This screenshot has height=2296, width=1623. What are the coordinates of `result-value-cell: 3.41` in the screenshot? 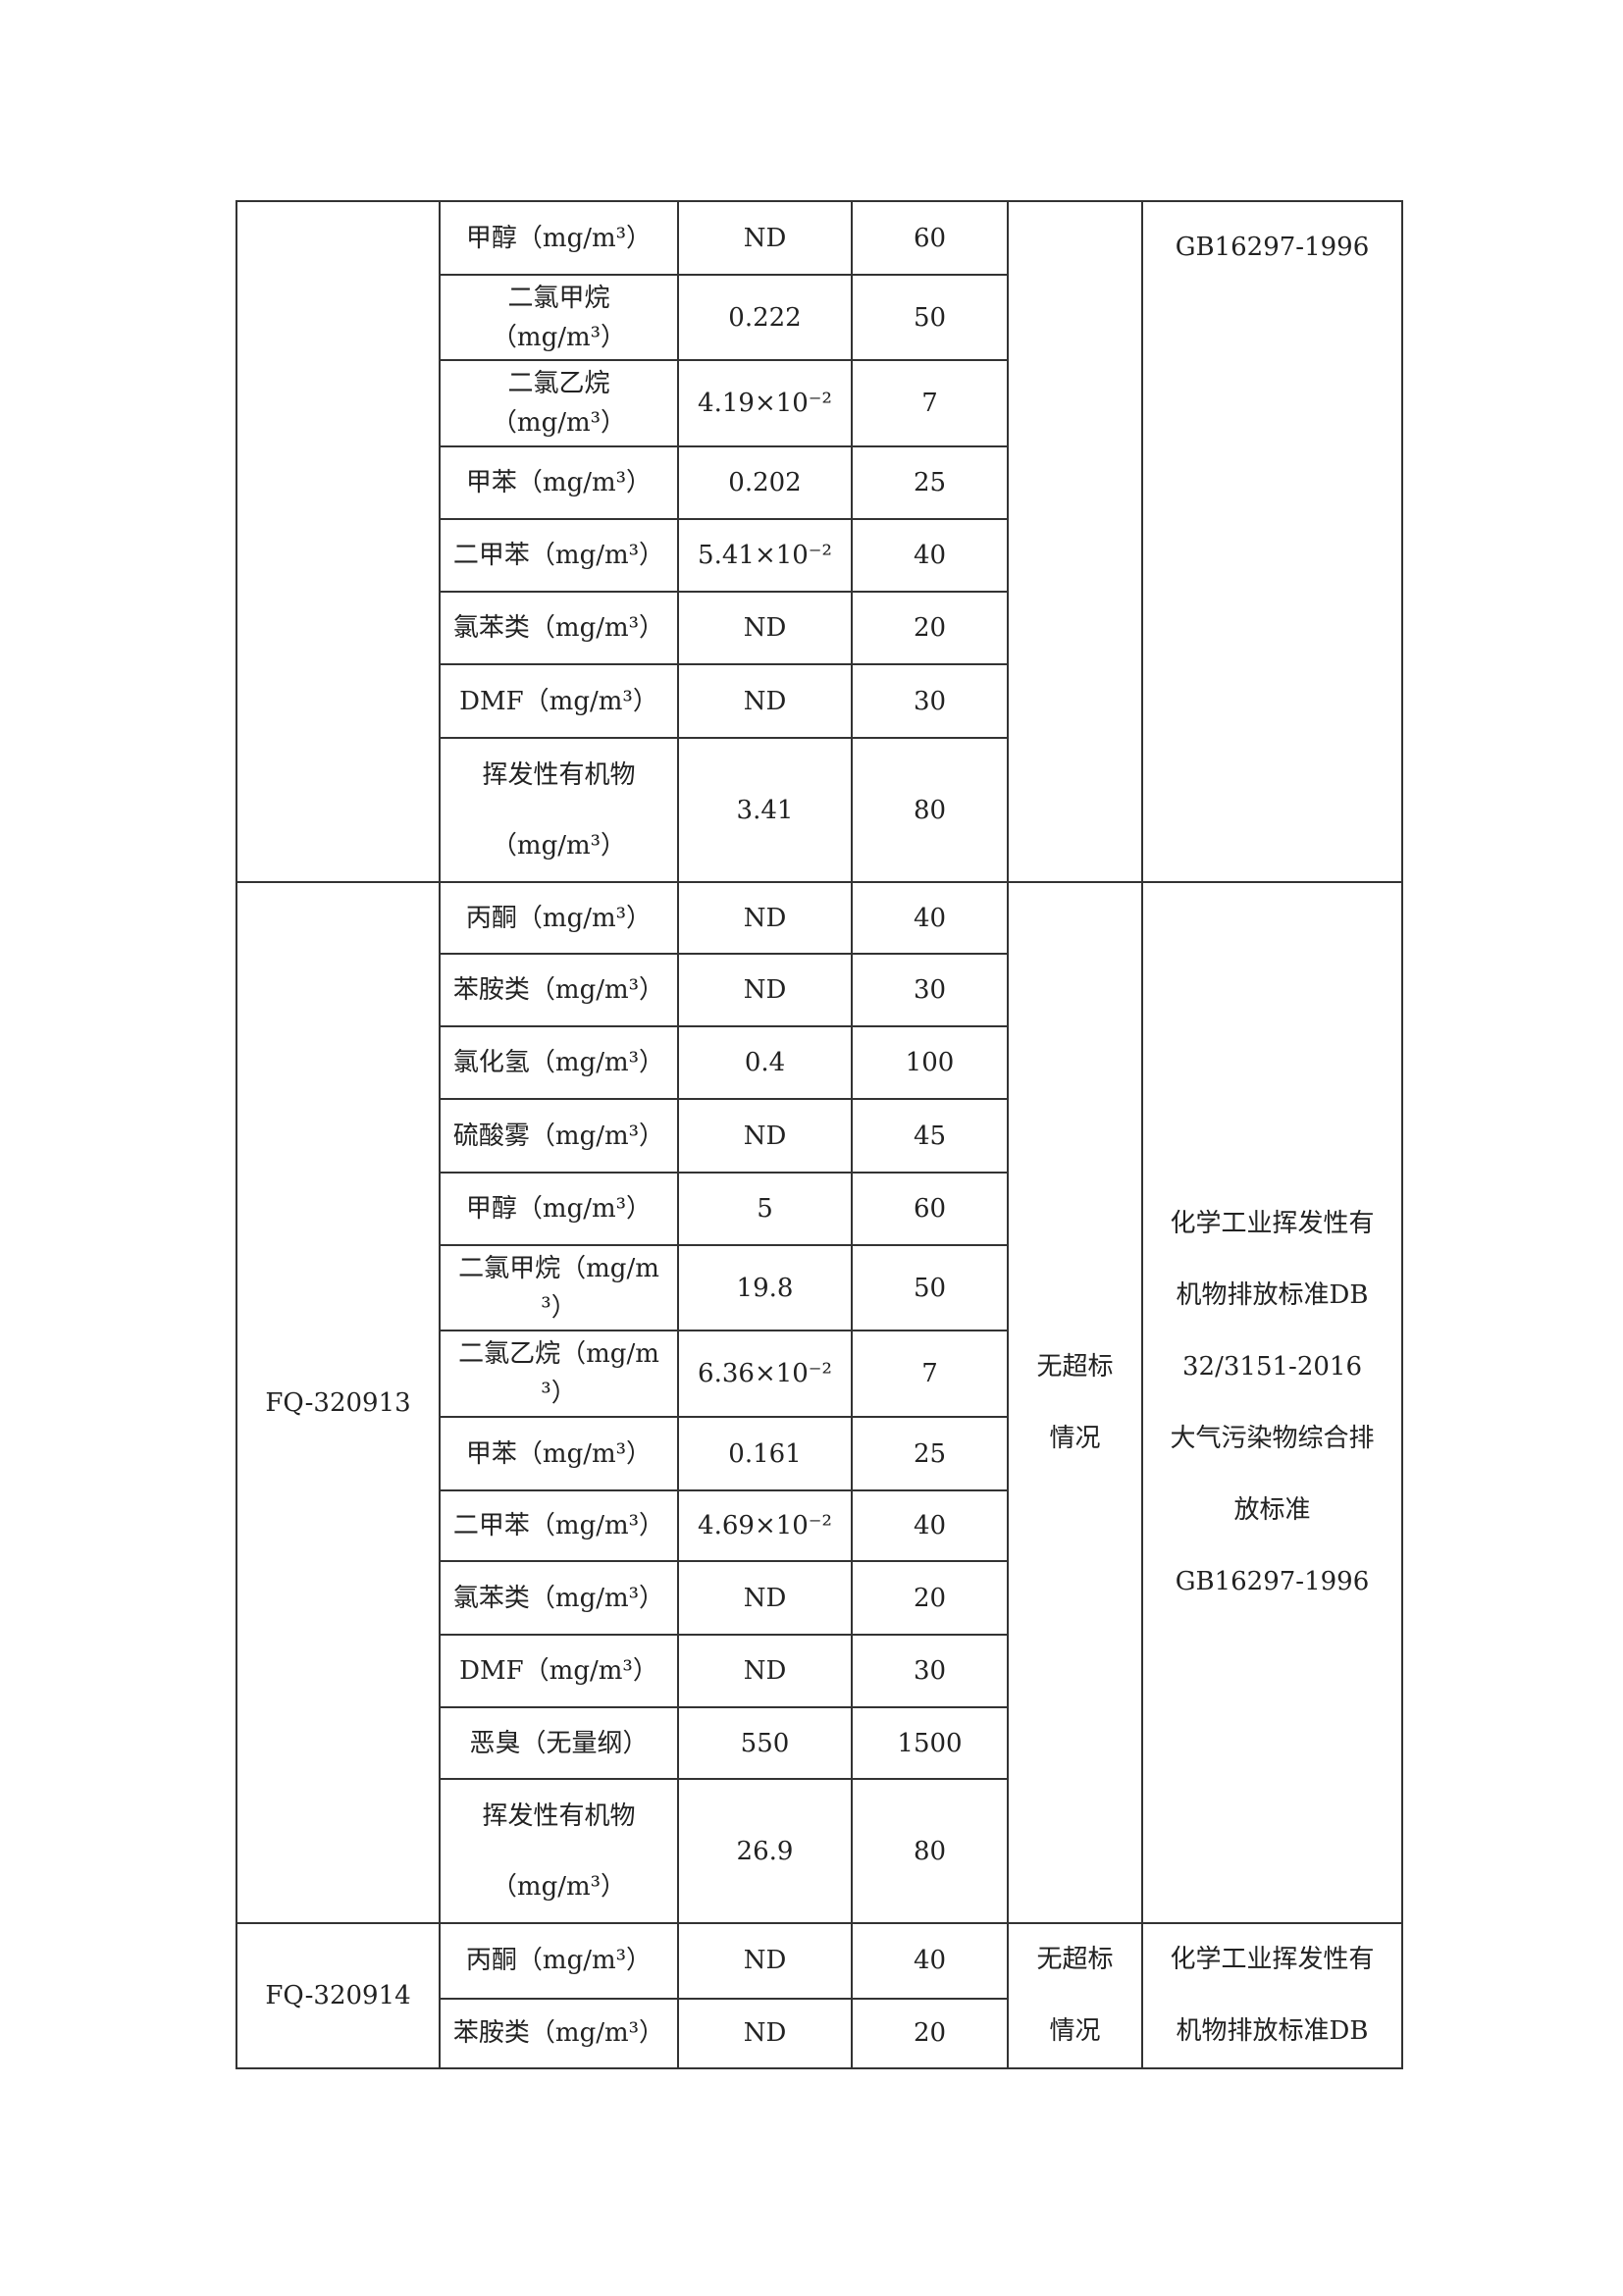 It's located at (765, 810).